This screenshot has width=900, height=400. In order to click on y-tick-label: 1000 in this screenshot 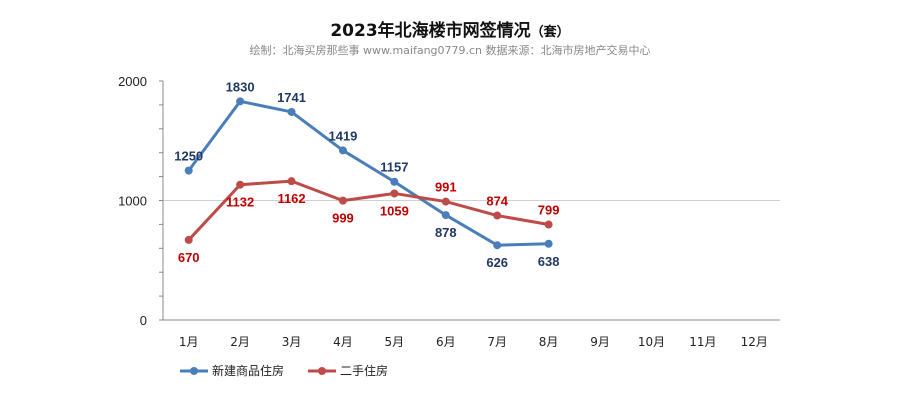, I will do `click(132, 201)`.